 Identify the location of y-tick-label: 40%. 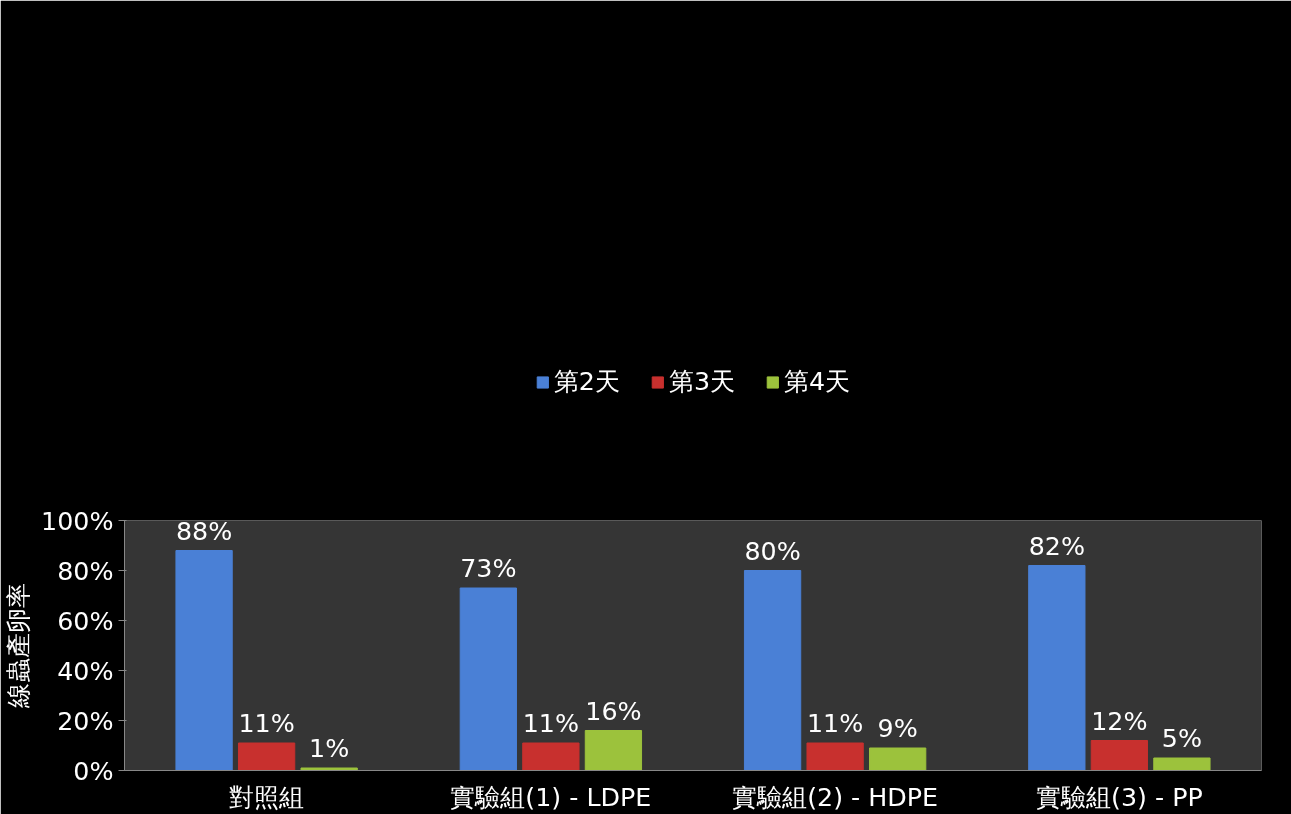
(85, 670).